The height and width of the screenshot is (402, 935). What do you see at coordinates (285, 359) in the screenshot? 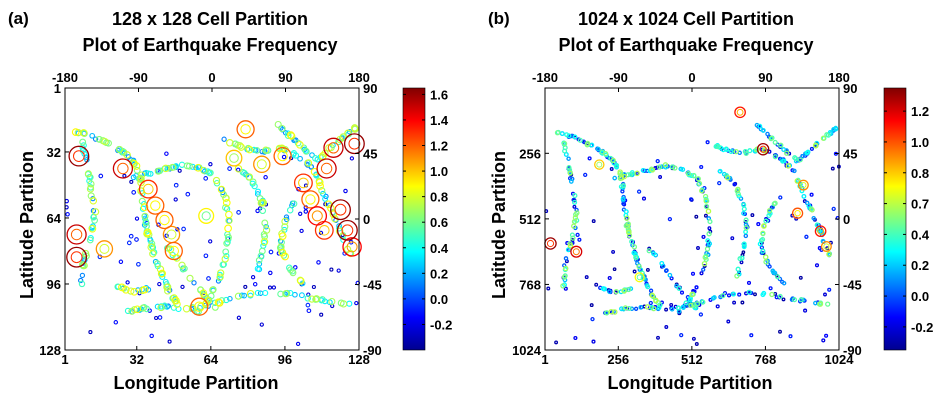
I see `x-tick-label: 96` at bounding box center [285, 359].